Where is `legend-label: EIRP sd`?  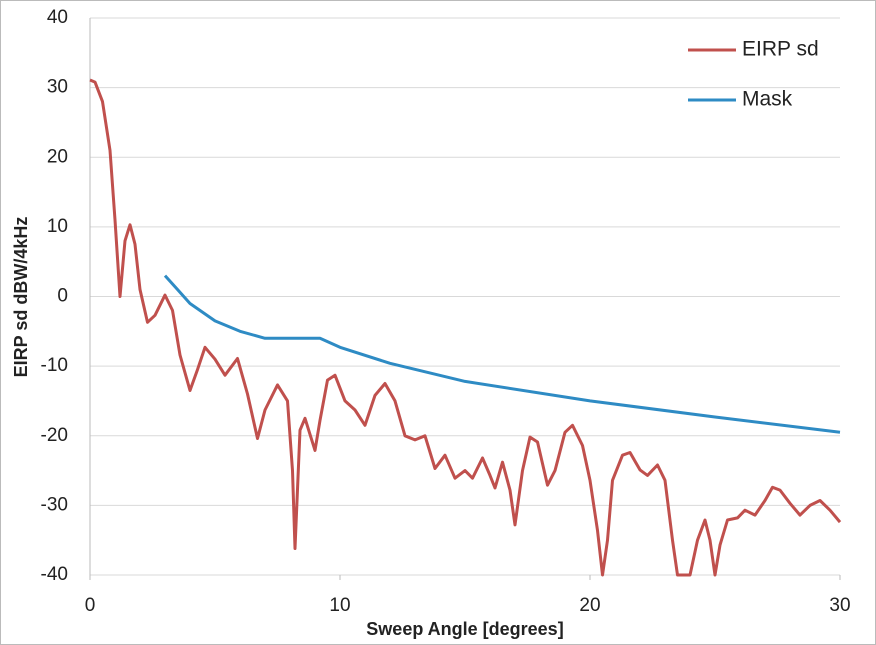 legend-label: EIRP sd is located at coordinates (780, 49).